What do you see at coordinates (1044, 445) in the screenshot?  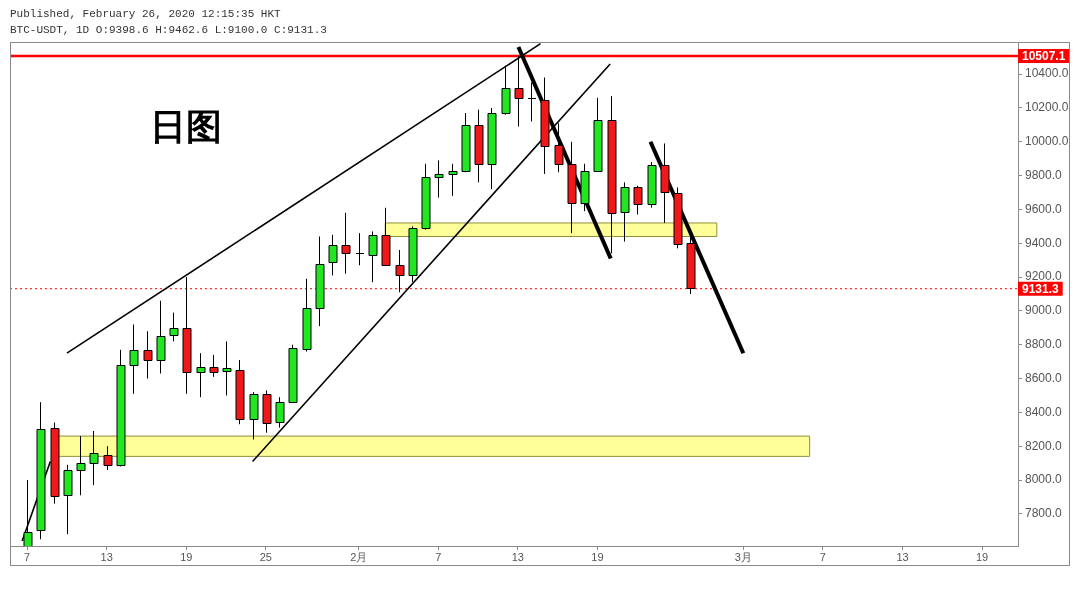 I see `y-tick-label: 8200.0` at bounding box center [1044, 445].